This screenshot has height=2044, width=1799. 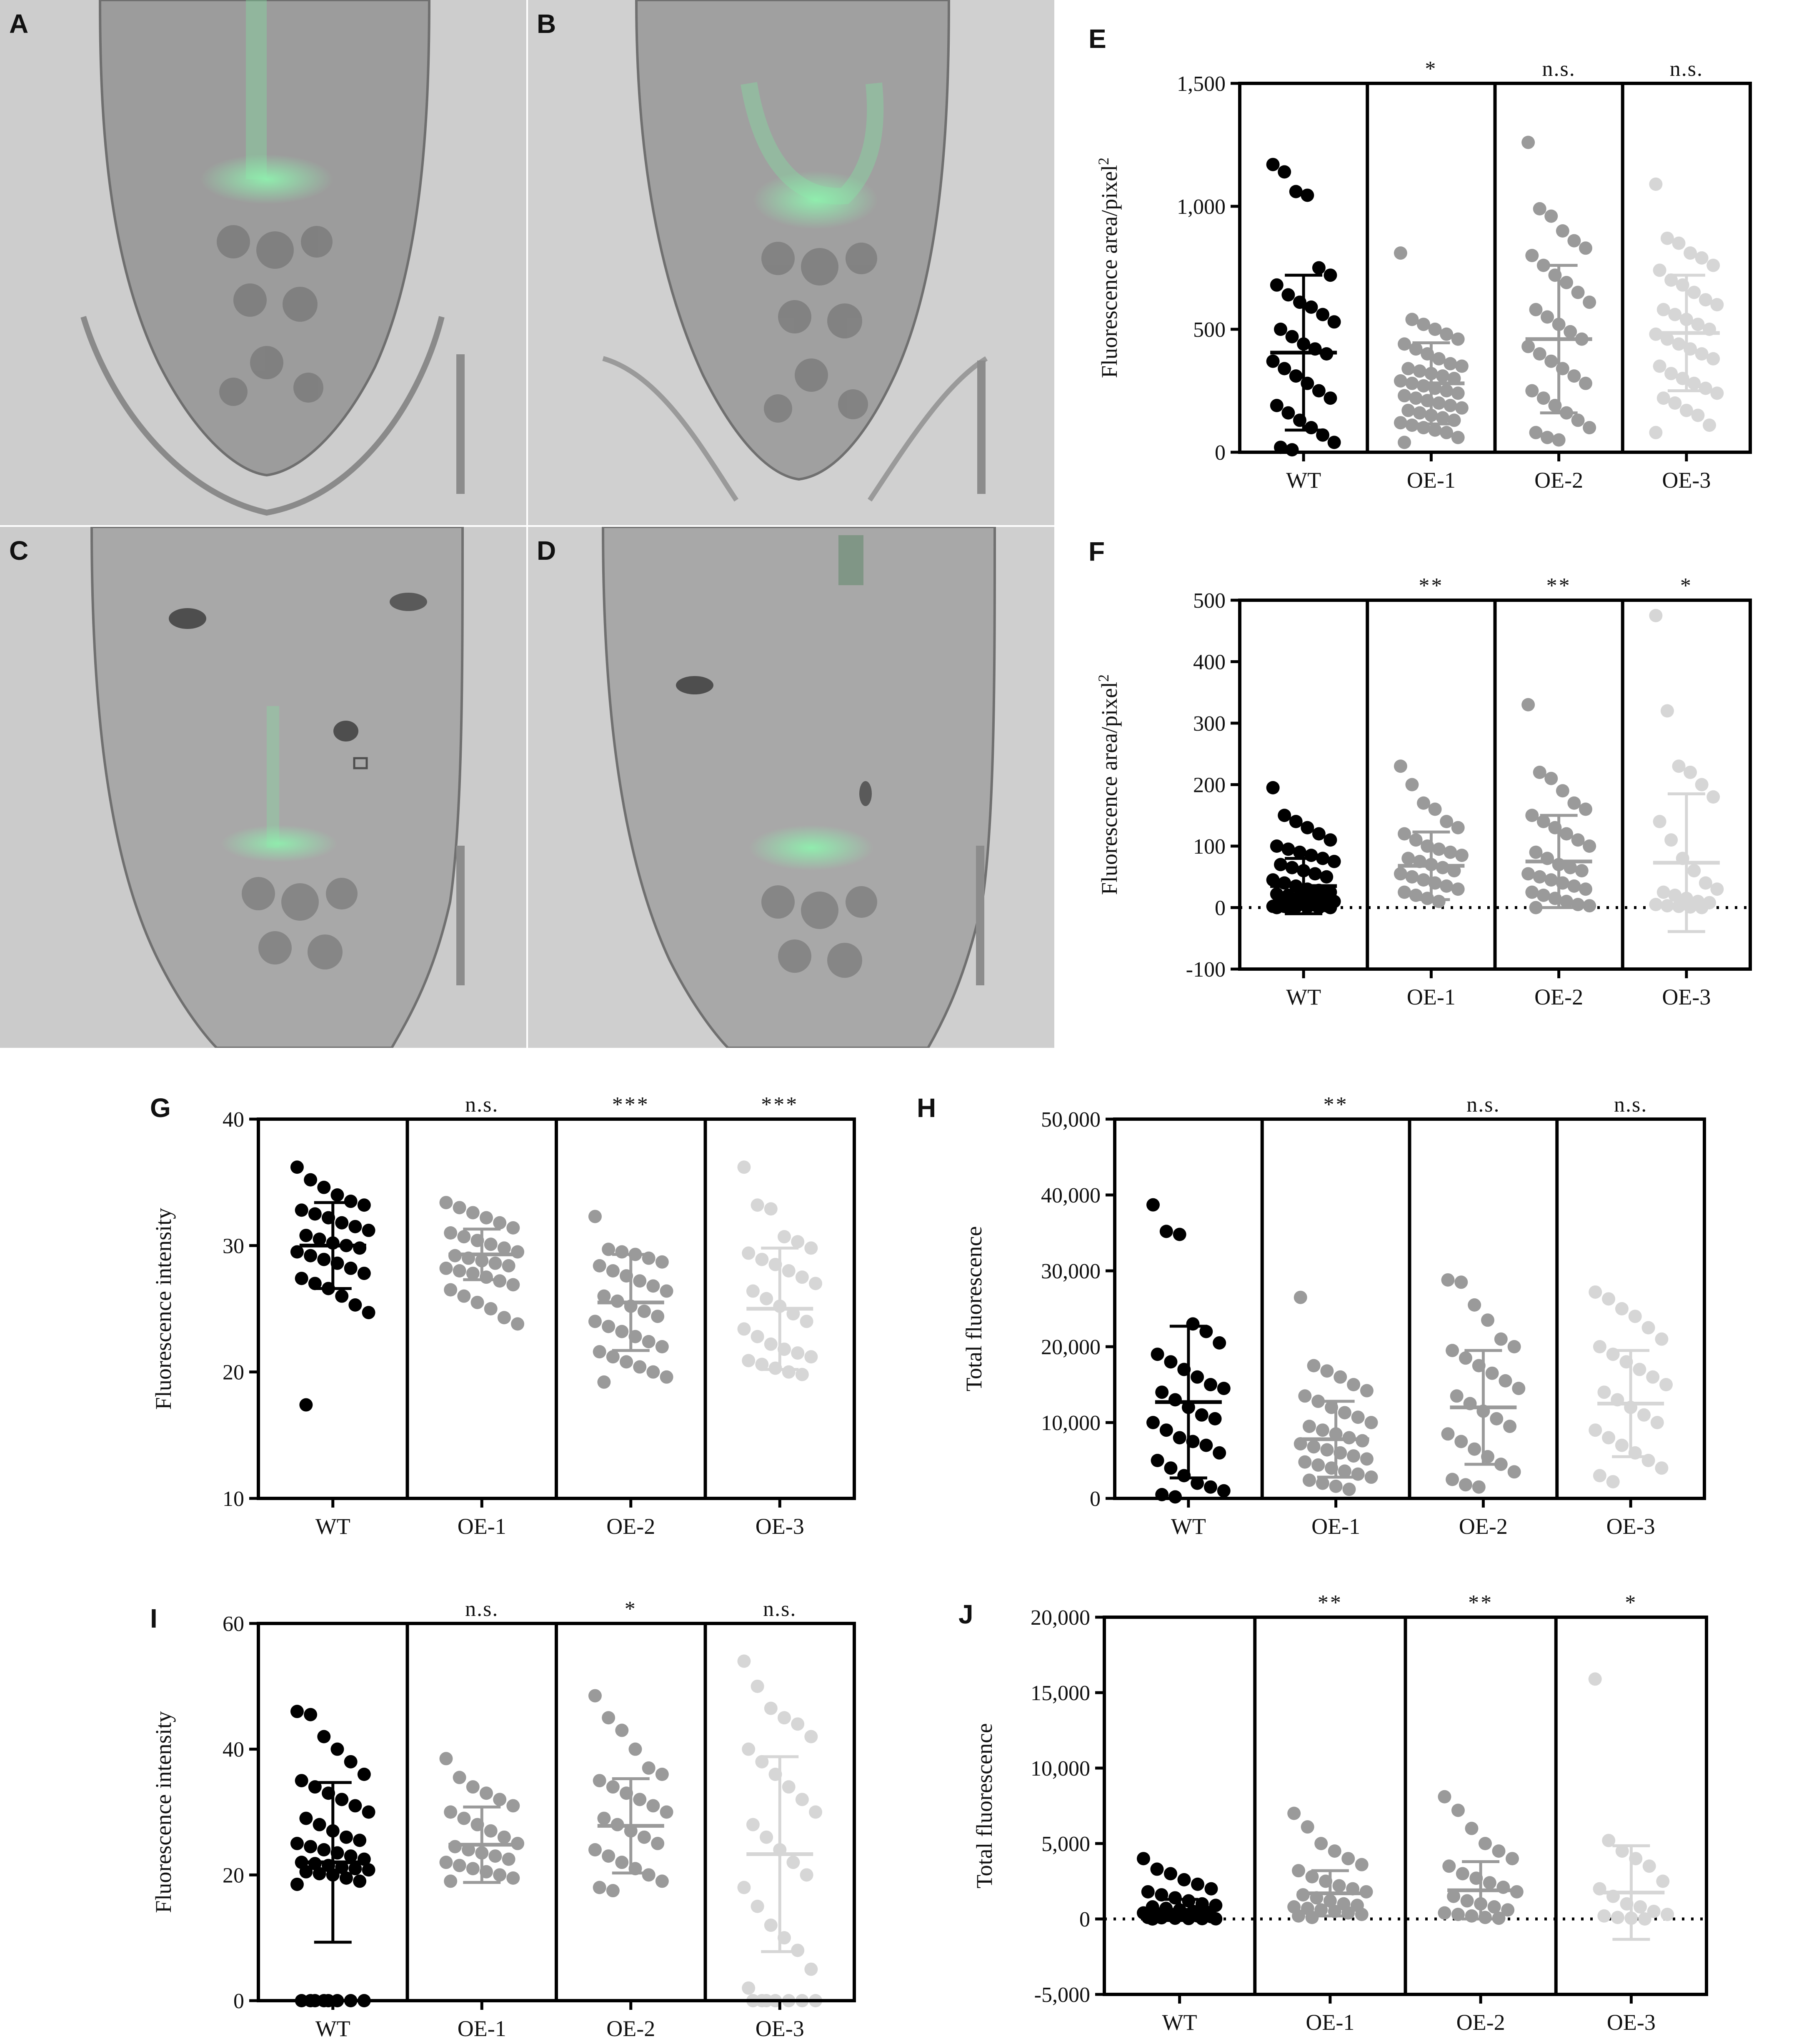 I want to click on x-tick-label: WT, so click(x=1188, y=1527).